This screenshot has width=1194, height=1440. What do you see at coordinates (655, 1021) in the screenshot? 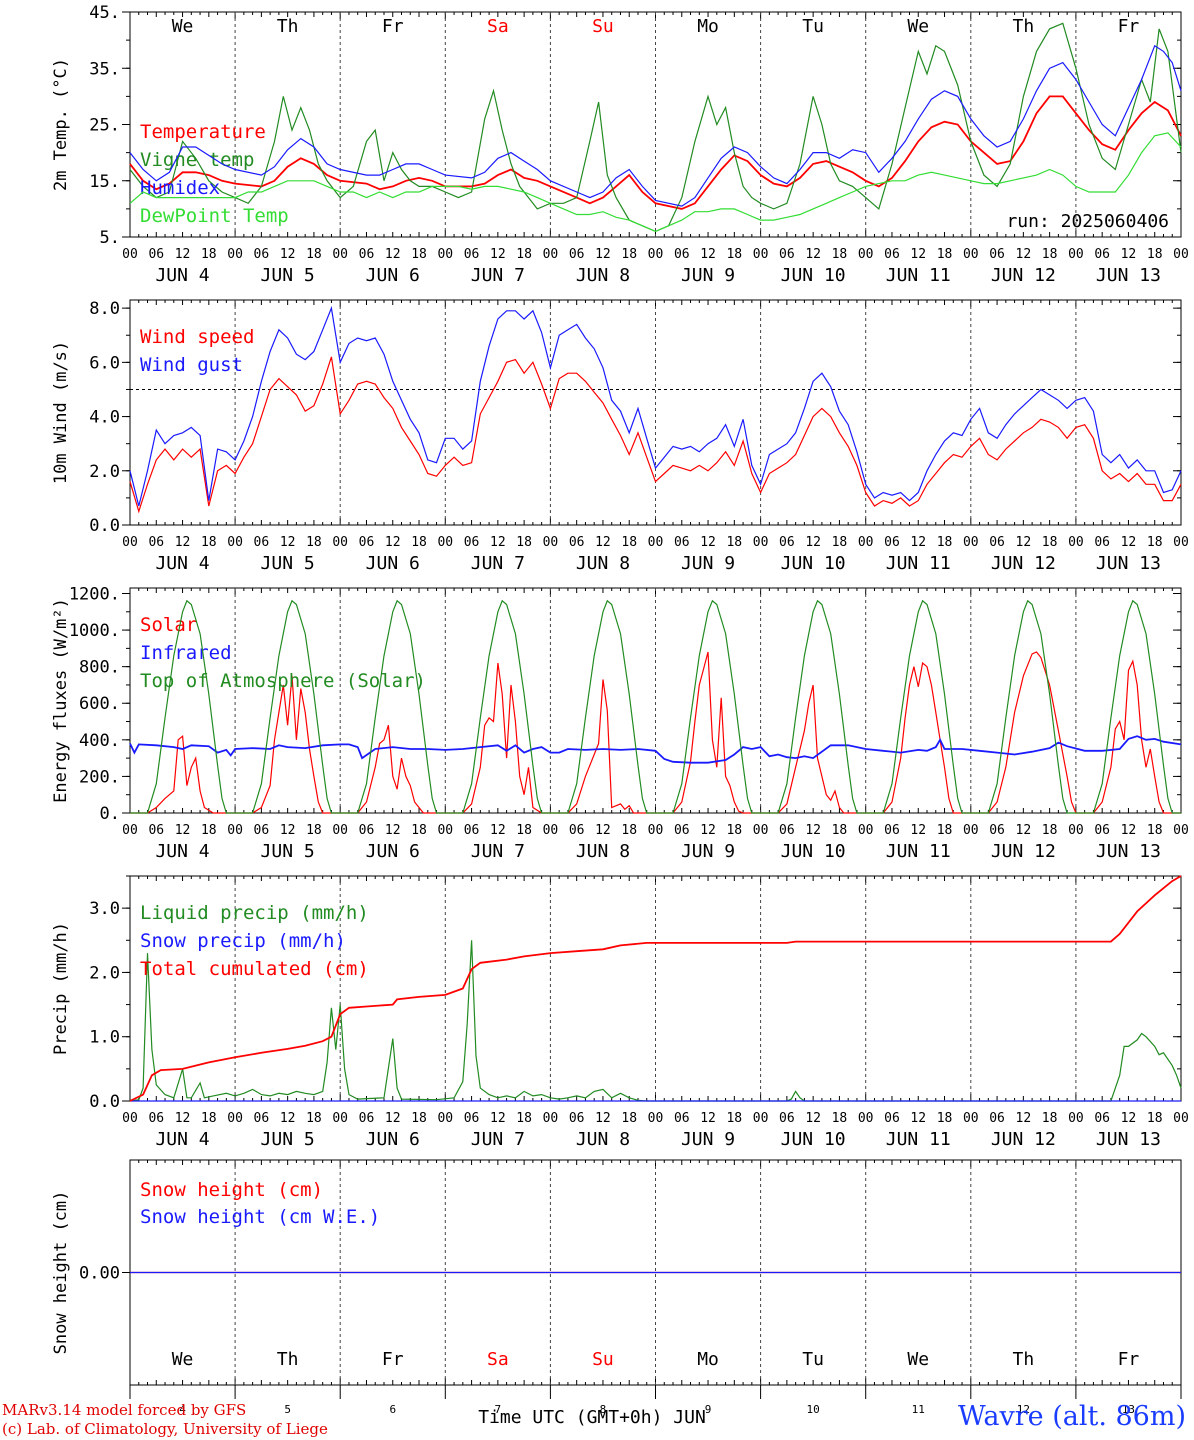
I see `series-line-liquid-precip-mm-h-` at bounding box center [655, 1021].